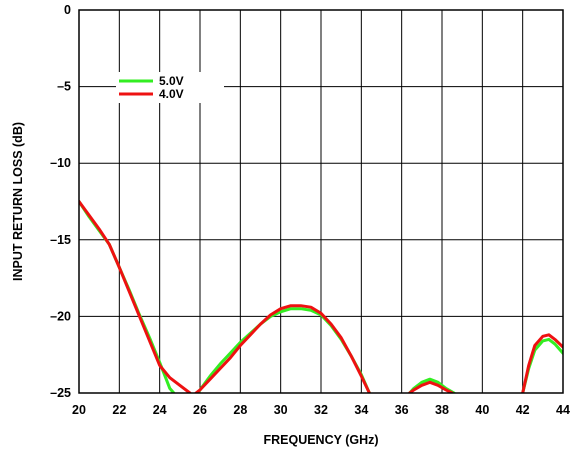  I want to click on series-line-4.0V-segment-1, so click(282, 348).